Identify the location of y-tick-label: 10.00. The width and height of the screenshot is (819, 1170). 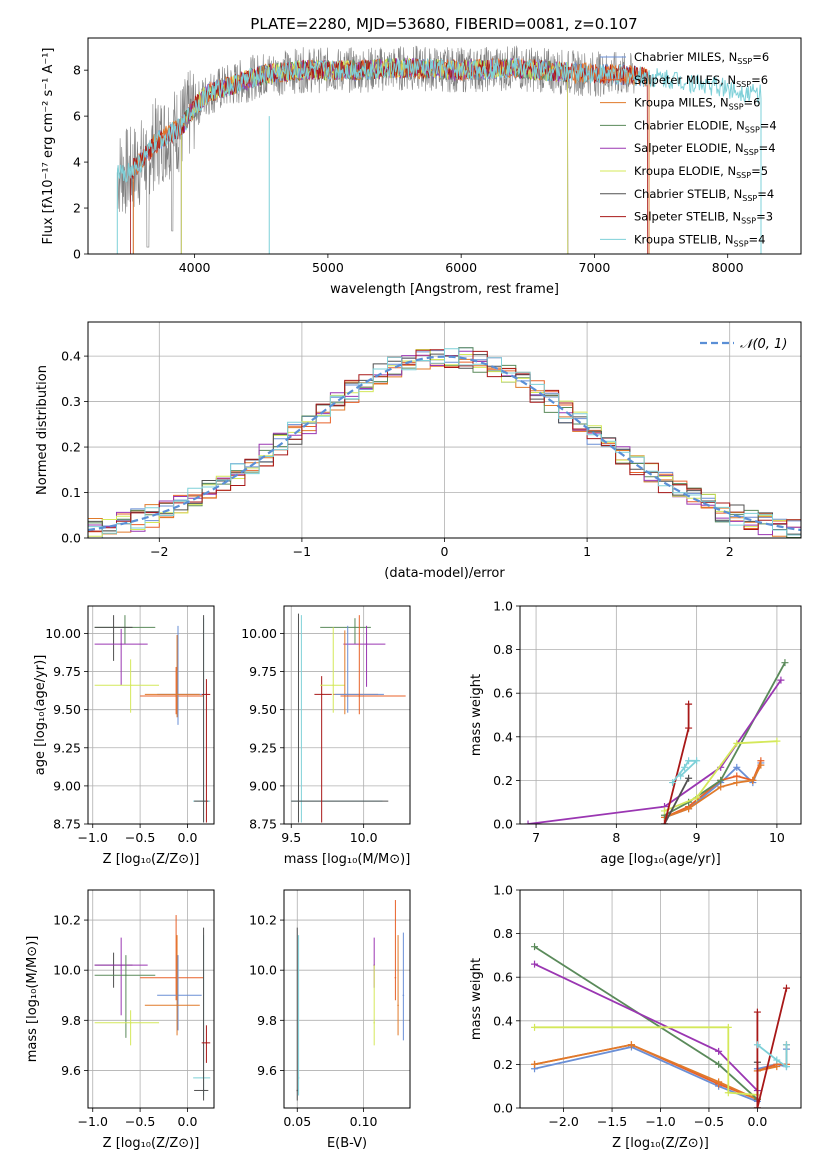
(259, 633).